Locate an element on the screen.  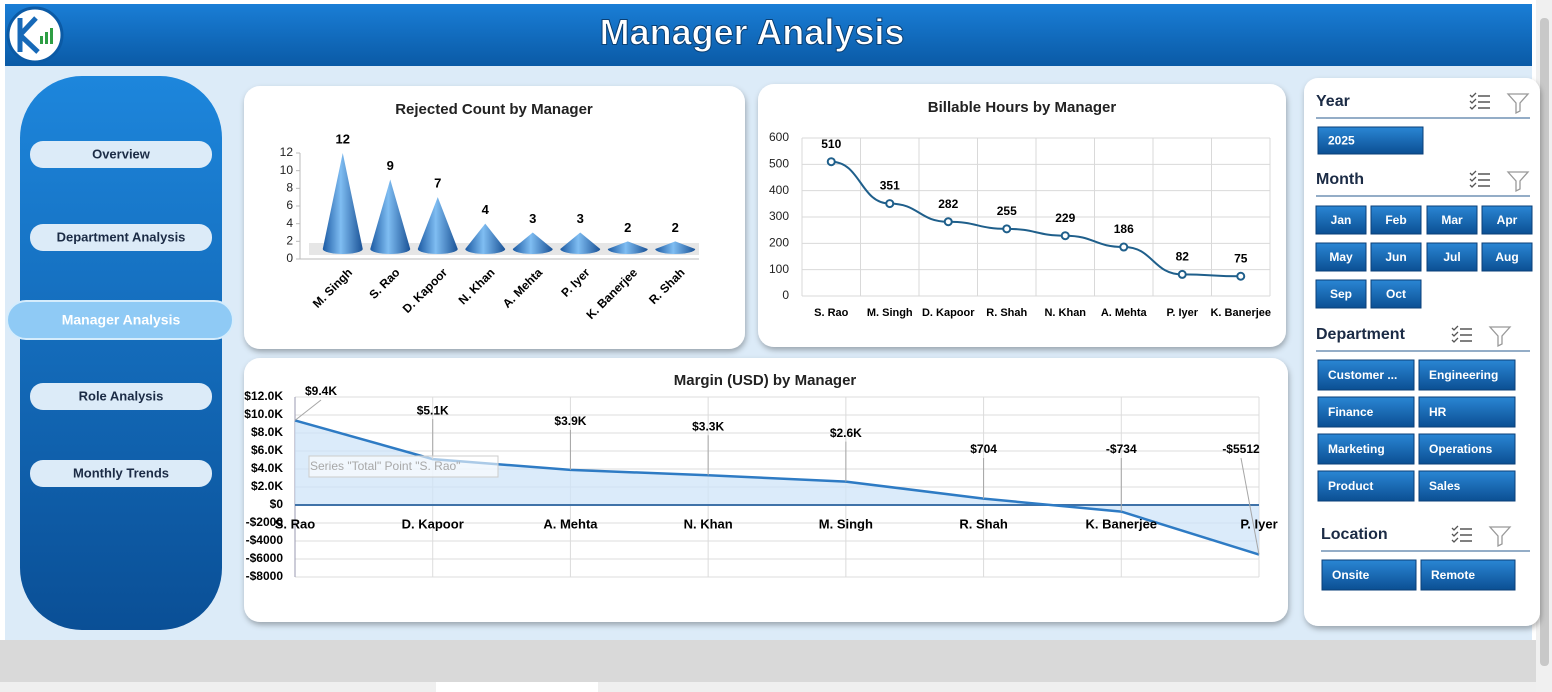
slicer-button: Feb is located at coordinates (1396, 220).